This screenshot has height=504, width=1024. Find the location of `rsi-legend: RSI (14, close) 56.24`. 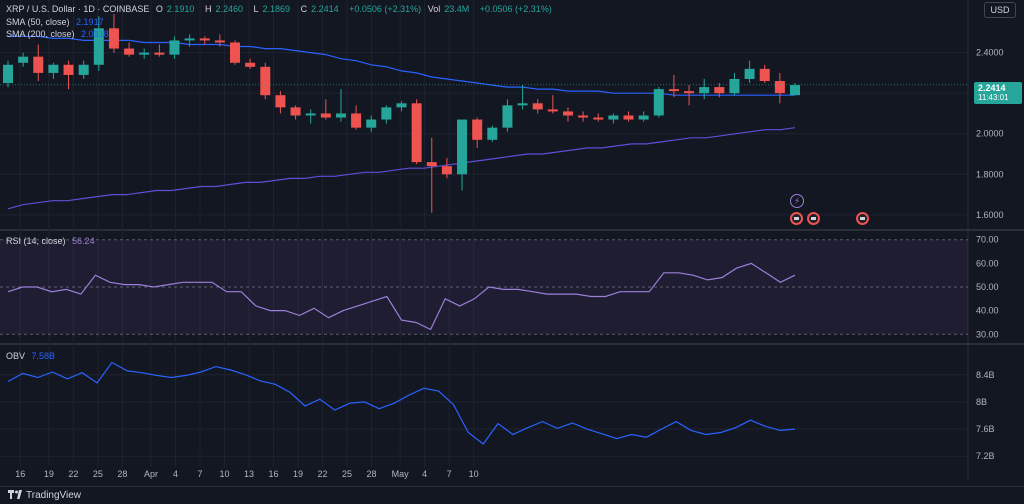

rsi-legend: RSI (14, close) 56.24 is located at coordinates (52, 241).